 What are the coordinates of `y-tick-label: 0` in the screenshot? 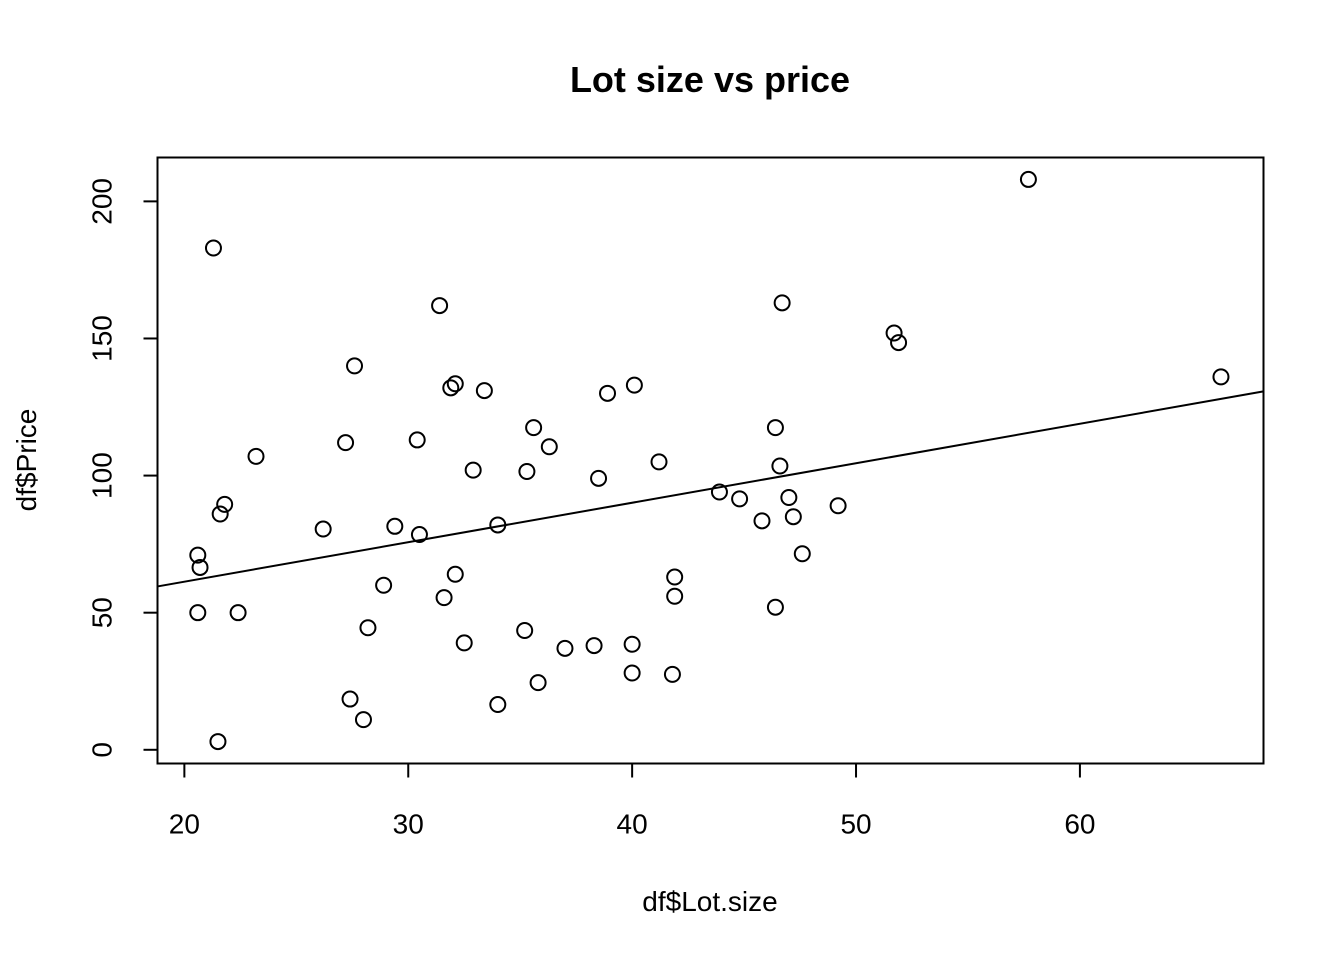 It's located at (102, 750).